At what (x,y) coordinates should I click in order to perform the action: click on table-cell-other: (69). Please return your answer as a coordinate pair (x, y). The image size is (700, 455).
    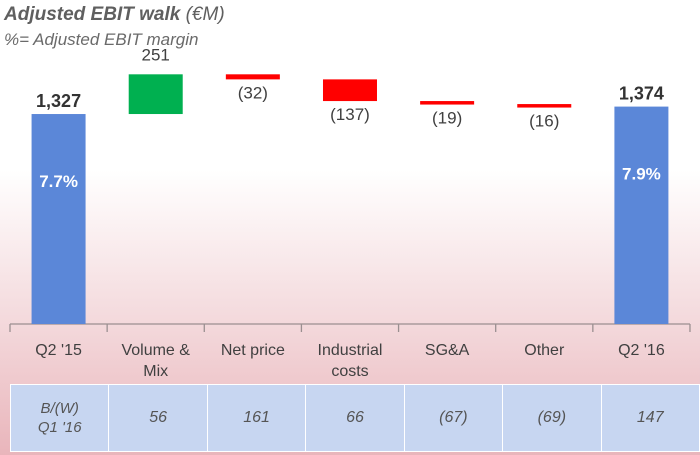
    Looking at the image, I should click on (552, 418).